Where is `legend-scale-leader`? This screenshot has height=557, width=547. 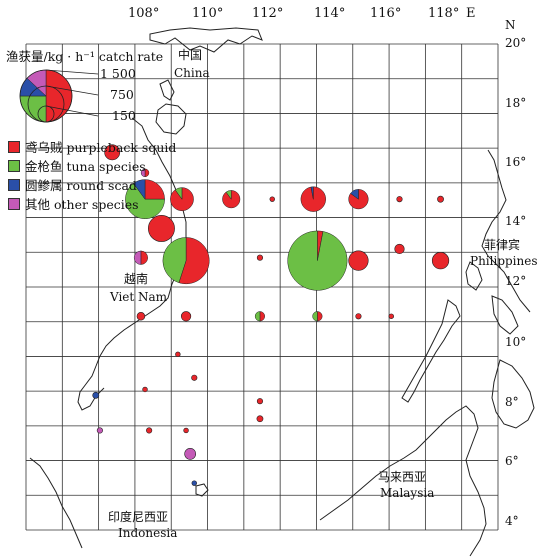
legend-scale-leader is located at coordinates (72, 111).